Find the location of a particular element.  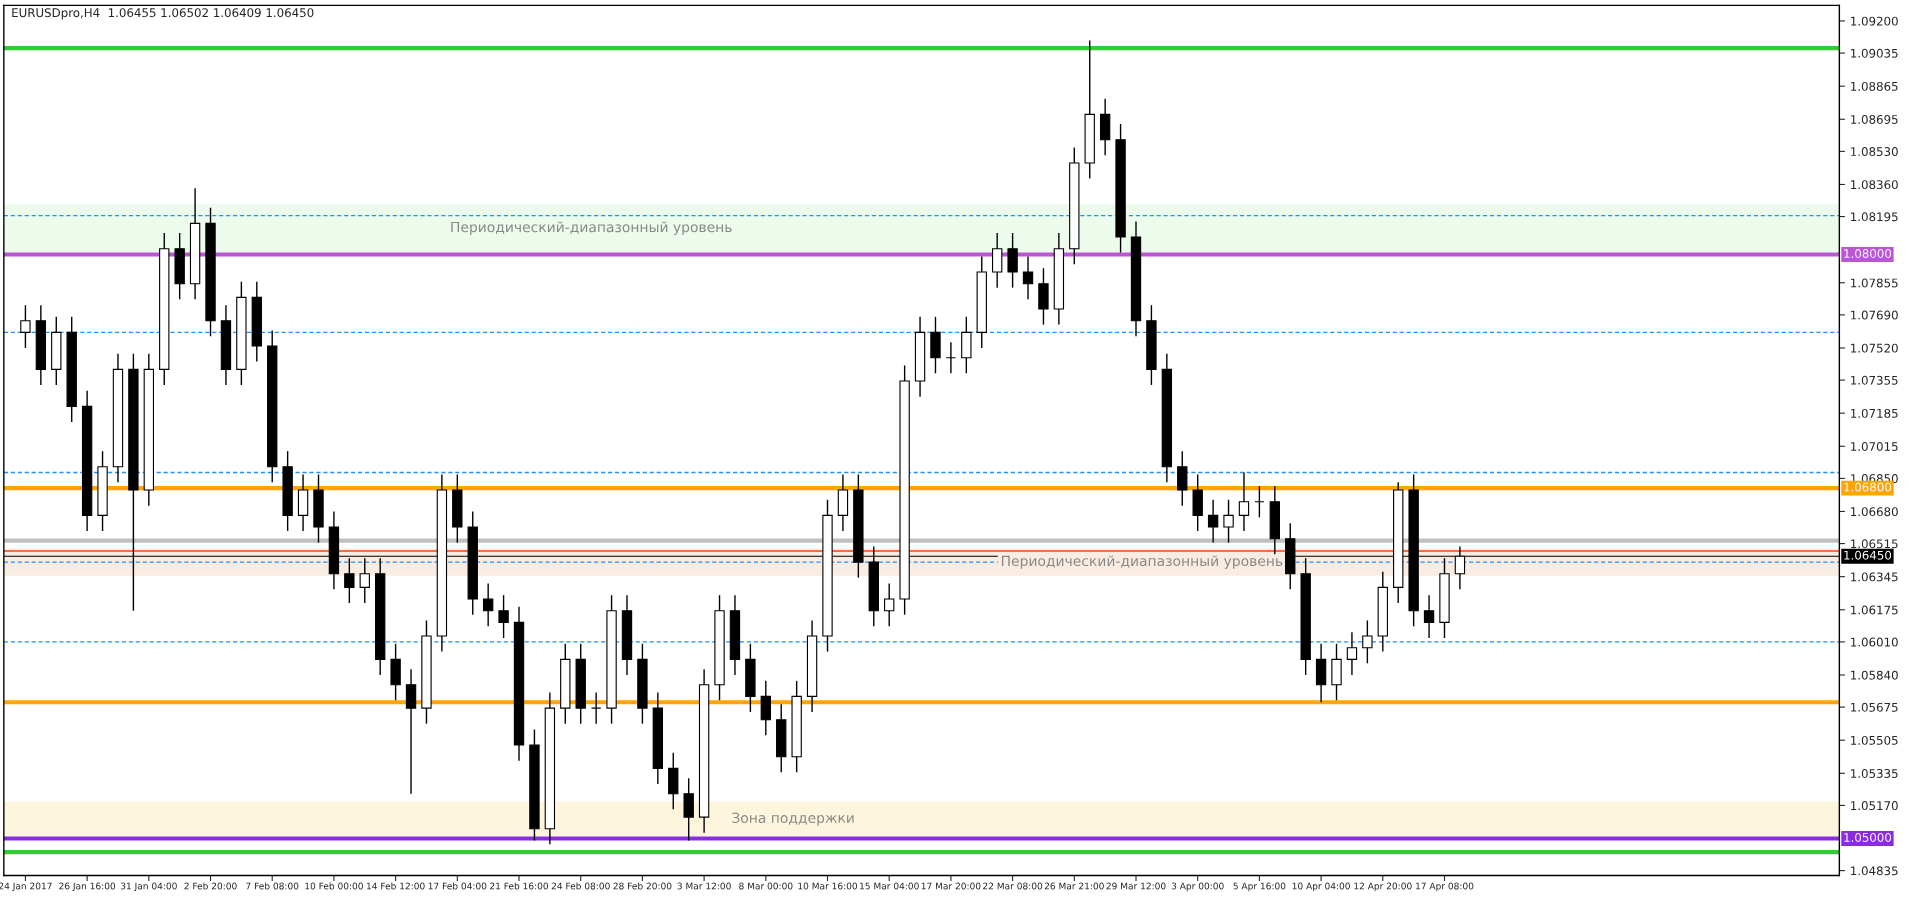

chart-title: EURUSDpro,H4 1.06455 1.06502 1.06409 1.06450 is located at coordinates (163, 14).